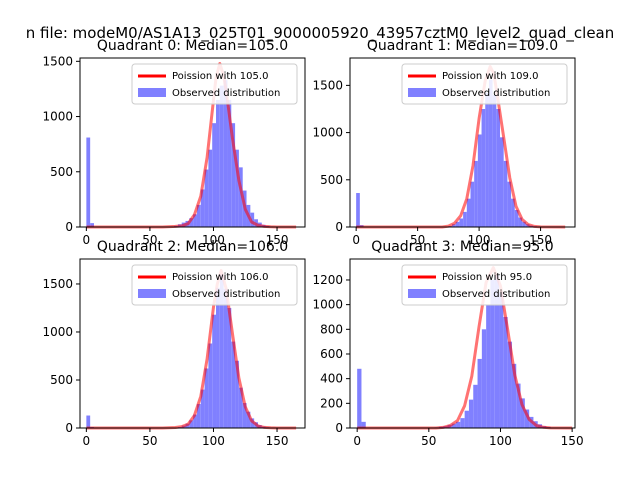 The image size is (640, 480). I want to click on legend-label-fit: Poission with 106.0, so click(220, 277).